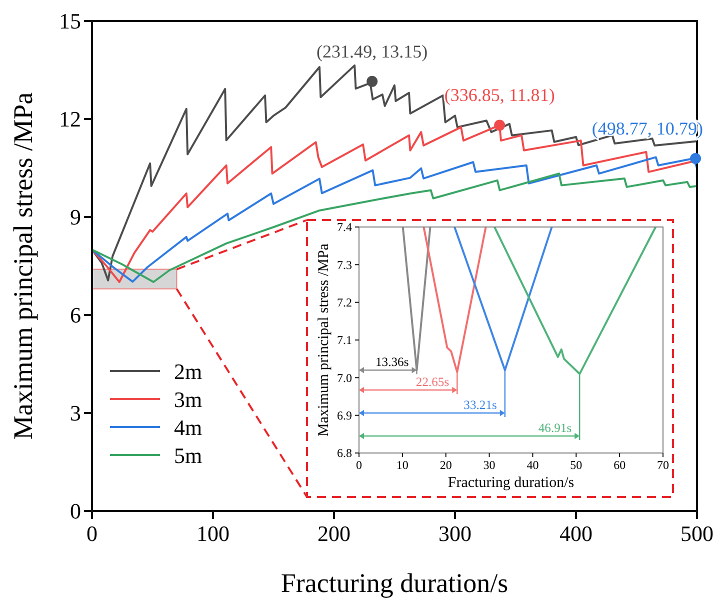 This screenshot has width=721, height=608. I want to click on annotation: 13.36s, so click(392, 362).